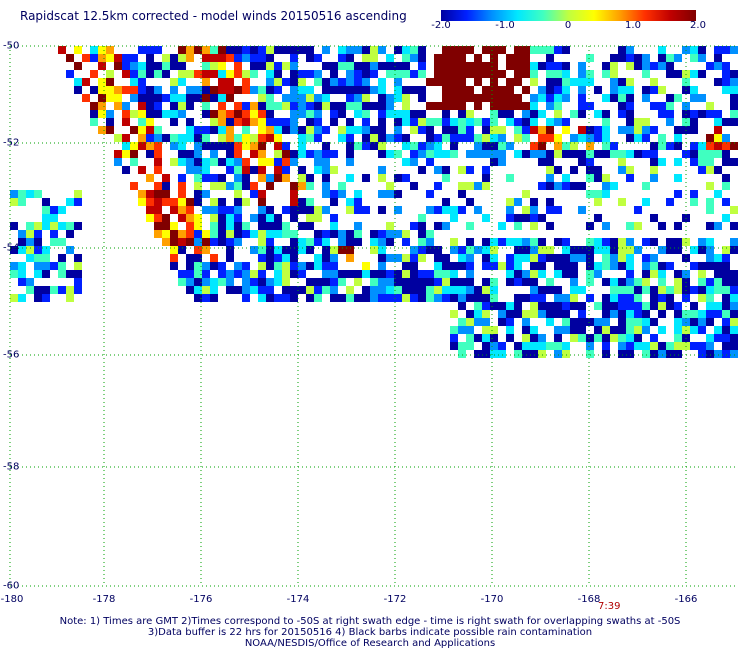 The width and height of the screenshot is (740, 650). What do you see at coordinates (505, 25) in the screenshot?
I see `colorbar-tick-label: -1.0` at bounding box center [505, 25].